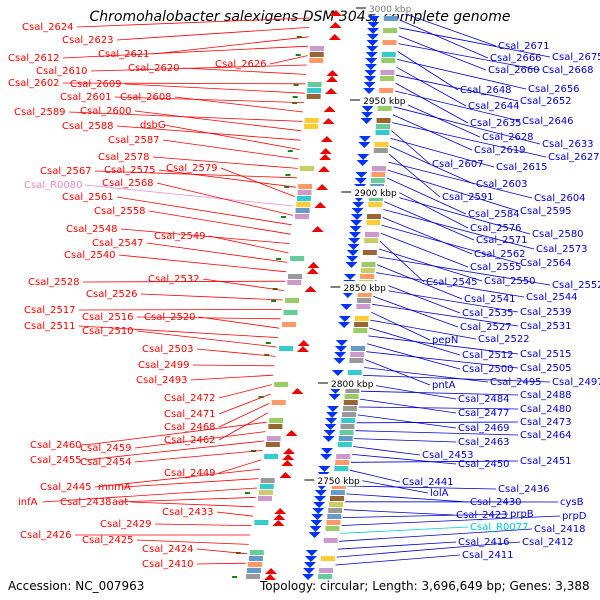  What do you see at coordinates (490, 299) in the screenshot?
I see `right-gene-label: Csal_2541` at bounding box center [490, 299].